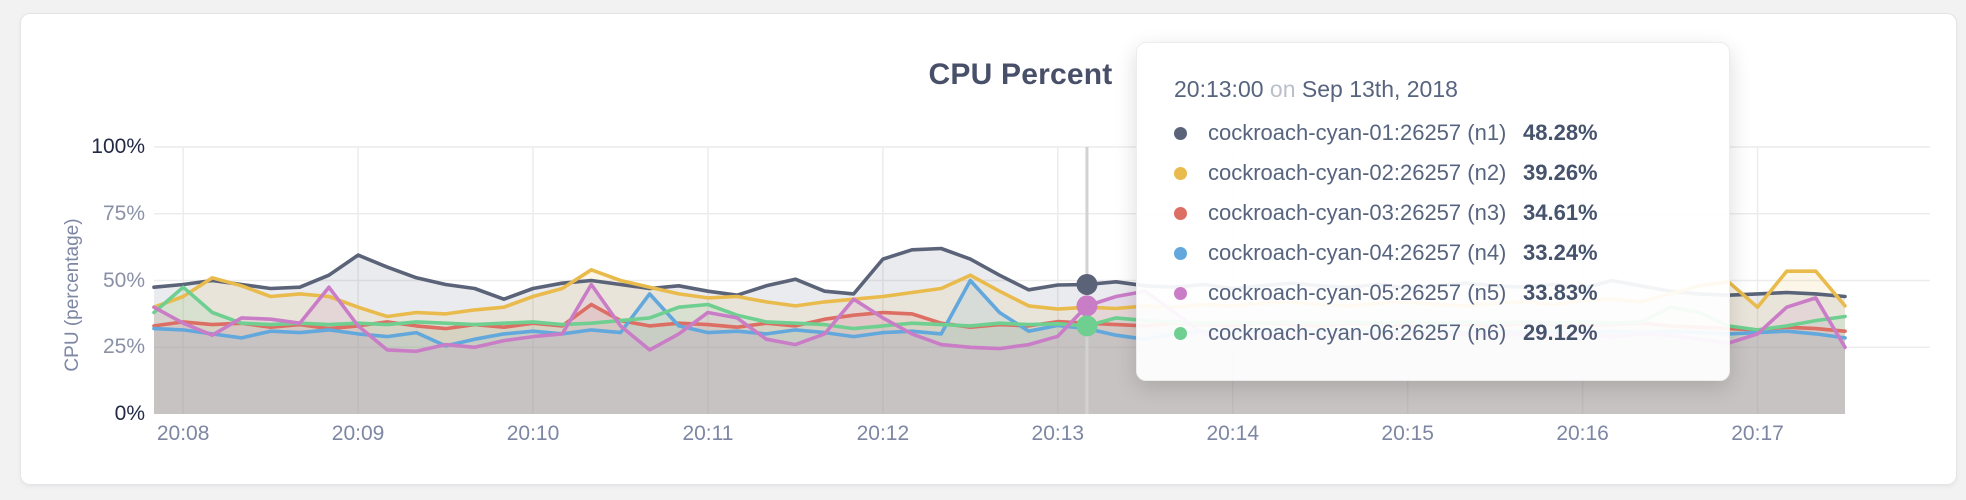  Describe the element at coordinates (1357, 292) in the screenshot. I see `tooltip-node-name: cockroach-cyan-05:26257 (n5)` at that location.